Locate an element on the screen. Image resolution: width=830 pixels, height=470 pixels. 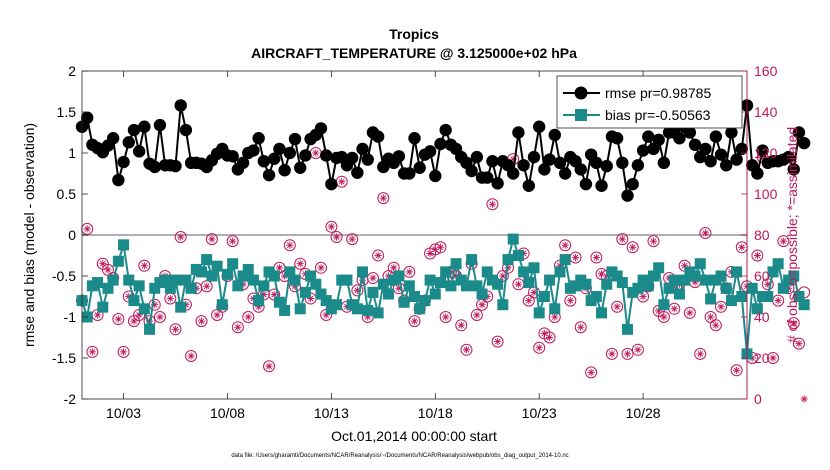
y2-tick-label: 20 is located at coordinates (762, 358).